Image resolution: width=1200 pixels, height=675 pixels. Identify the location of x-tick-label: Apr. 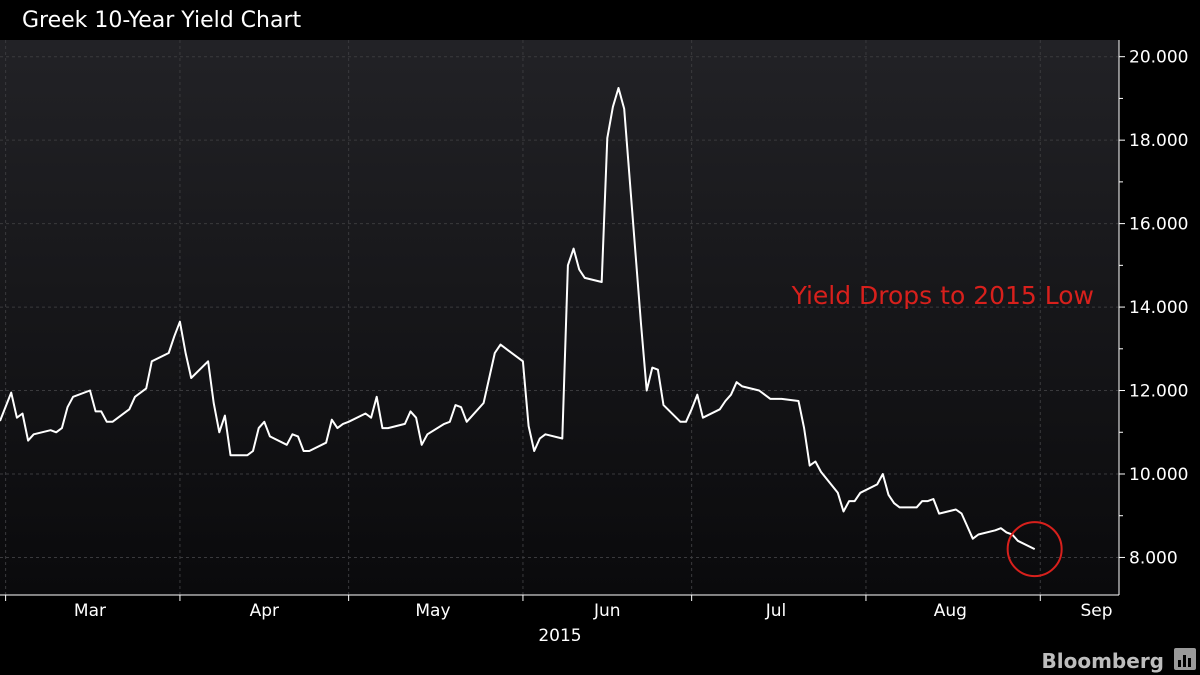
(264, 611).